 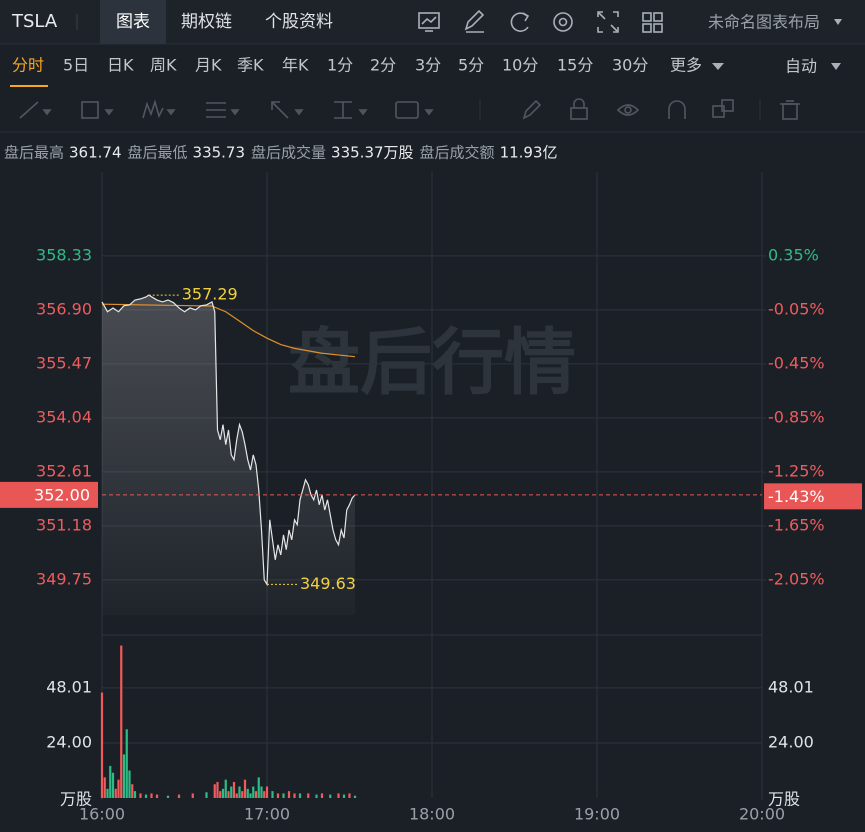 I want to click on period: 更多, so click(x=686, y=65).